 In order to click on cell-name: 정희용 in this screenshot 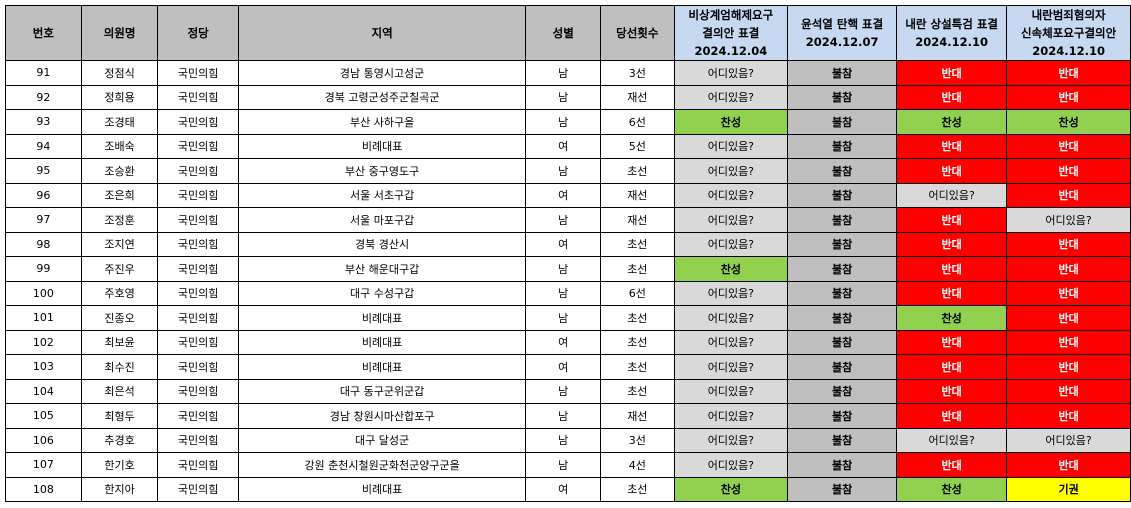, I will do `click(119, 97)`.